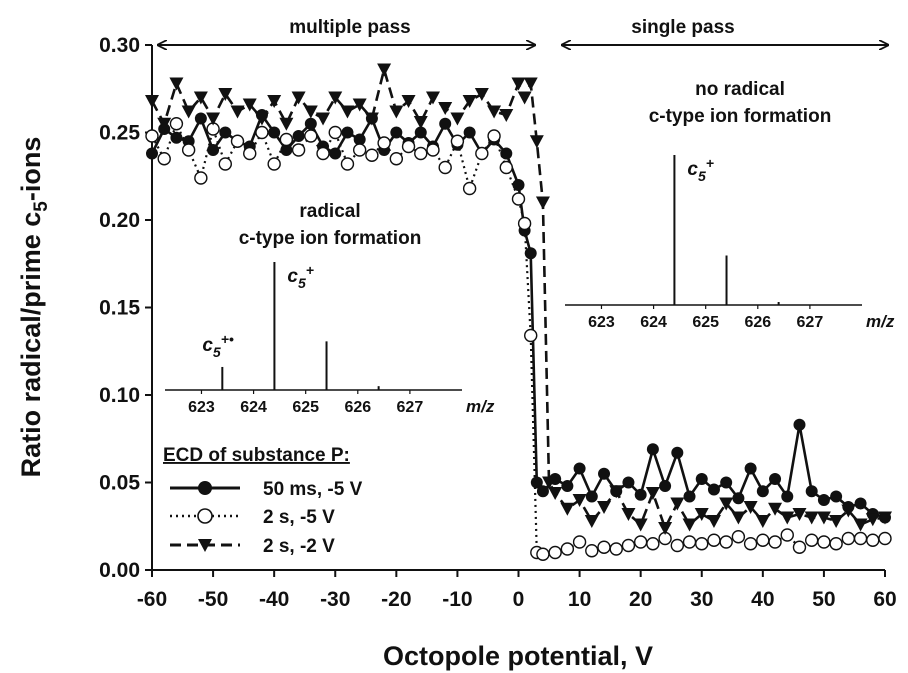 The image size is (908, 673). Describe the element at coordinates (218, 345) in the screenshot. I see `peak-label: c5+•` at that location.